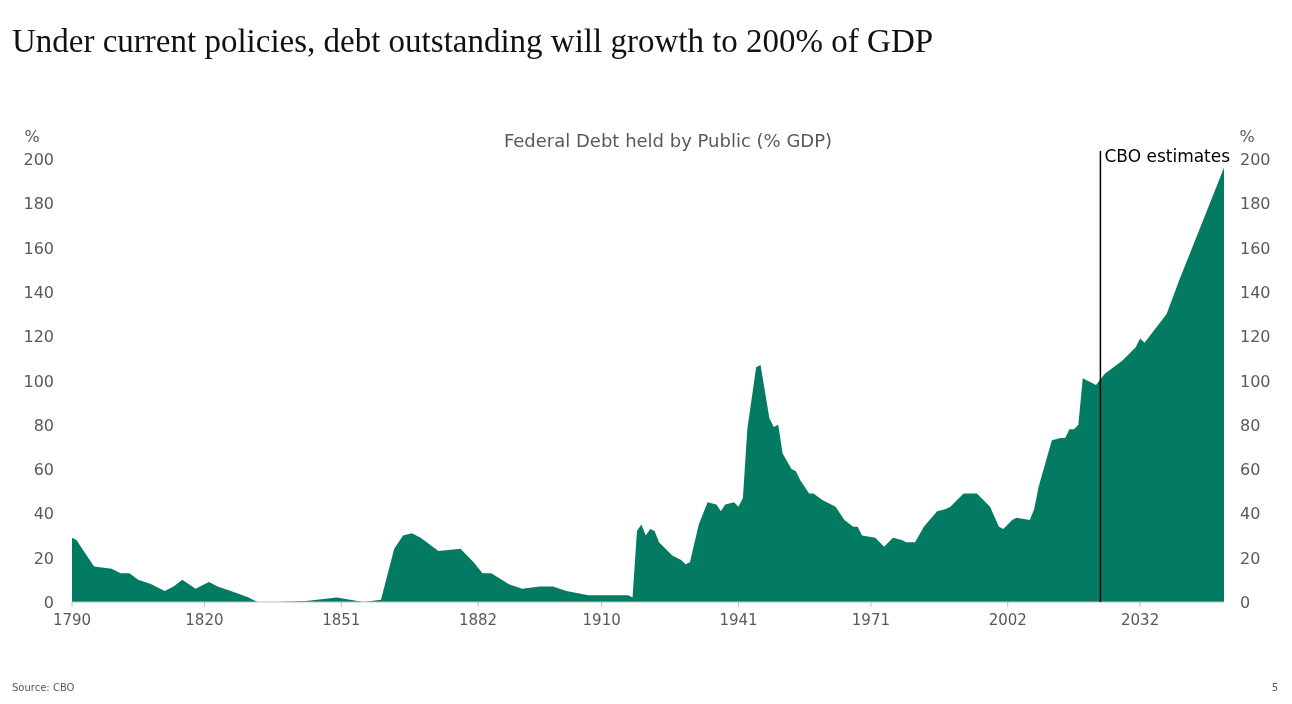 This screenshot has height=704, width=1292. I want to click on x-tick-label: 1941, so click(738, 620).